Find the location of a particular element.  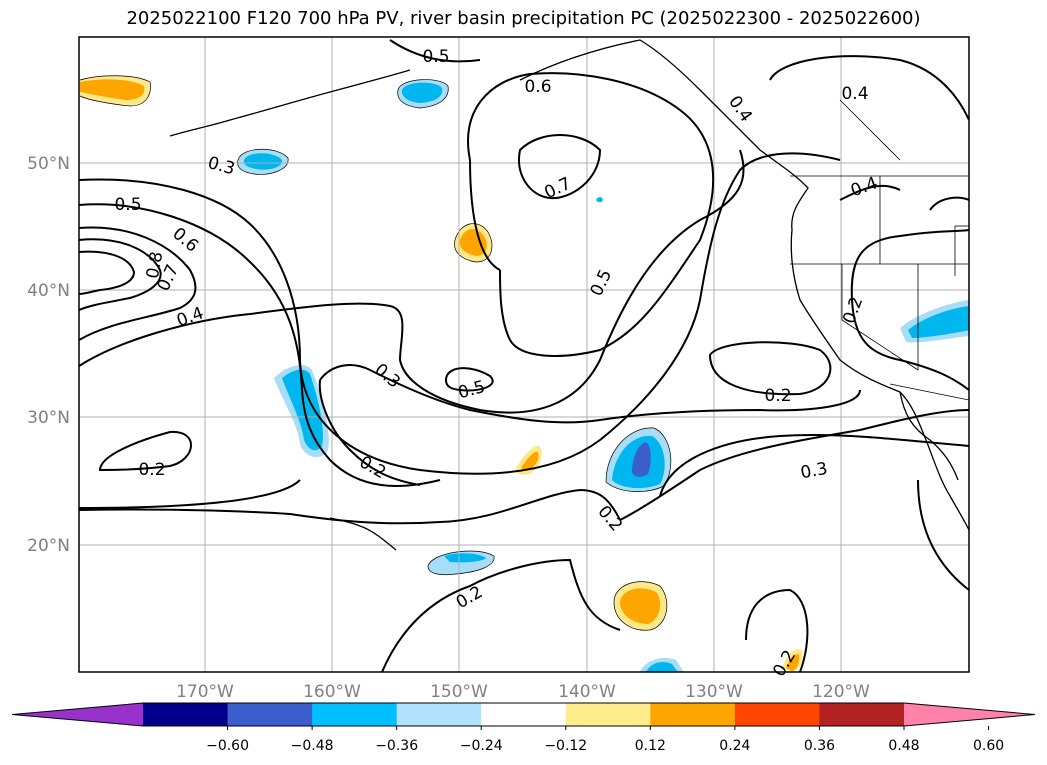

colorbar-tick-label: 0.60 is located at coordinates (988, 746).